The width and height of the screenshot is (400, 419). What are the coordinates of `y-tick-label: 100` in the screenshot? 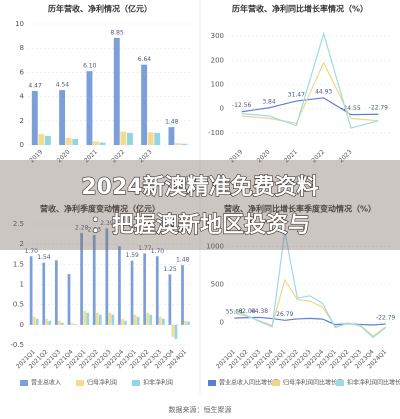 It's located at (217, 85).